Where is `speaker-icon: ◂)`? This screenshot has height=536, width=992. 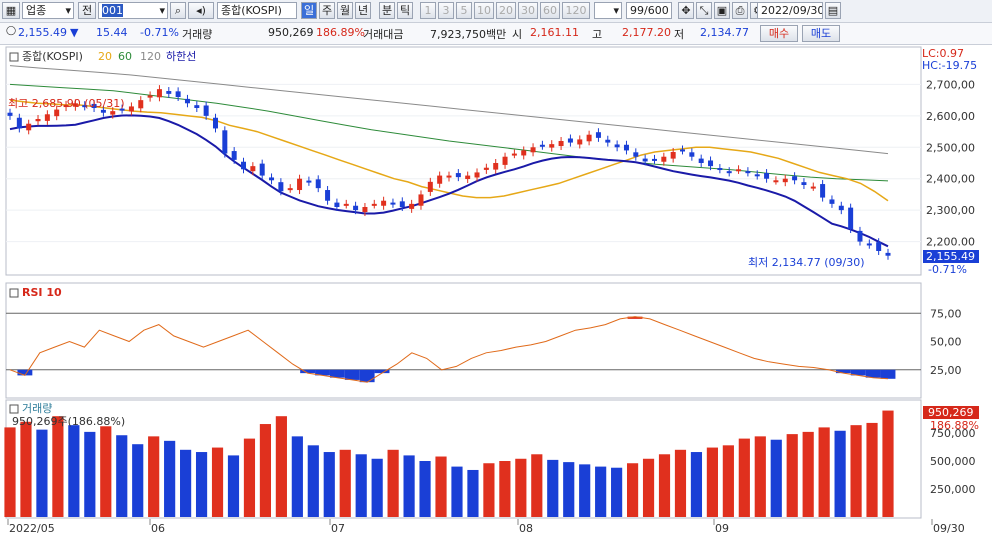
speaker-icon: ◂) is located at coordinates (201, 10).